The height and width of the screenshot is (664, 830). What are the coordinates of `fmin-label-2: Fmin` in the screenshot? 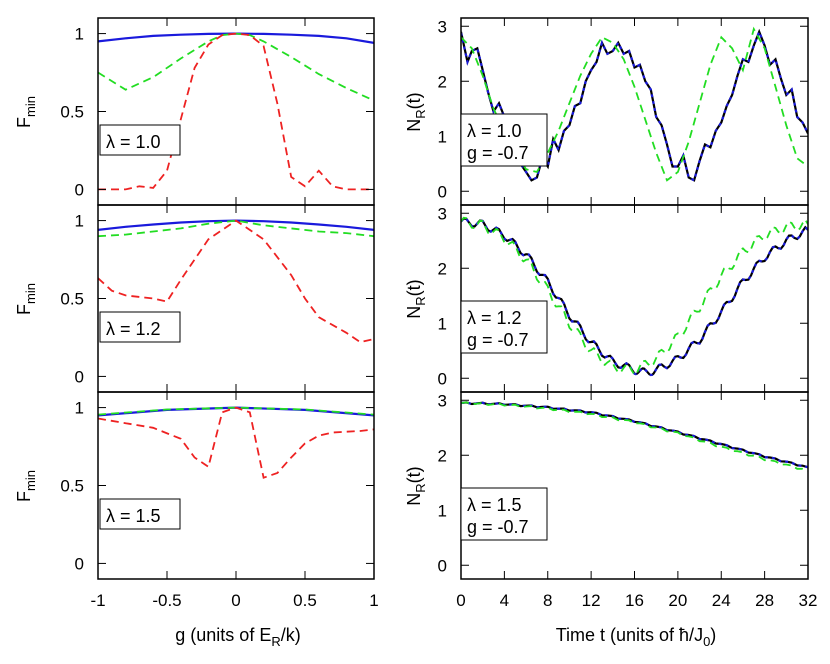 It's located at (26, 299).